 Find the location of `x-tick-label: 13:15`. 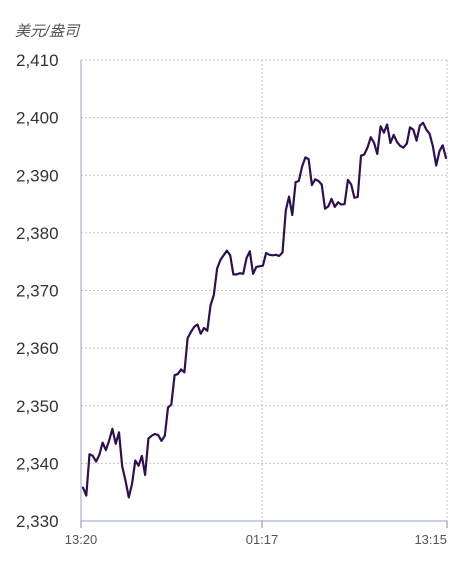

x-tick-label: 13:15 is located at coordinates (430, 539).